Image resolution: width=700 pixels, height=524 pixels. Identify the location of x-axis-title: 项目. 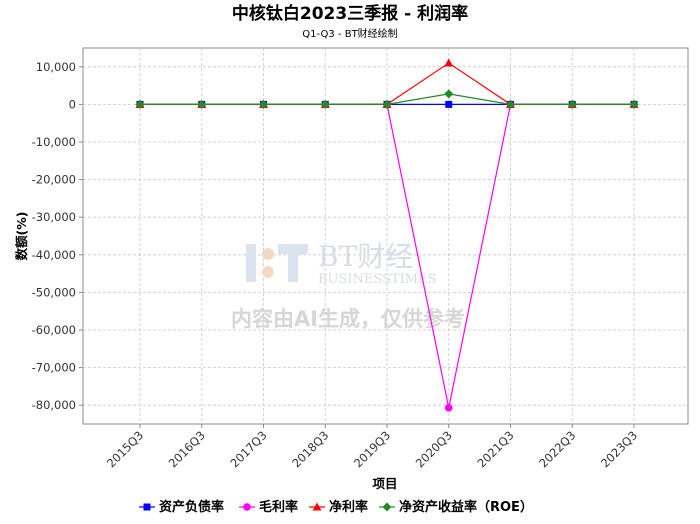
(384, 483).